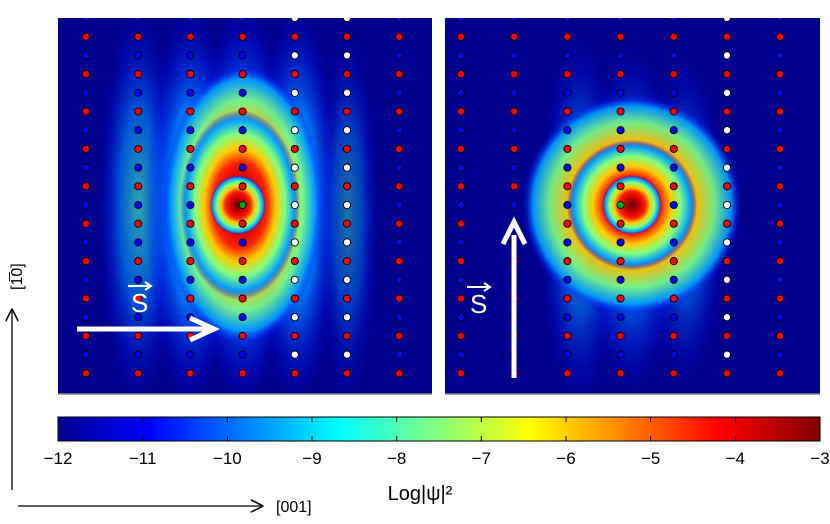 Image resolution: width=830 pixels, height=524 pixels. Describe the element at coordinates (238, 205) in the screenshot. I see `density-blob` at that location.